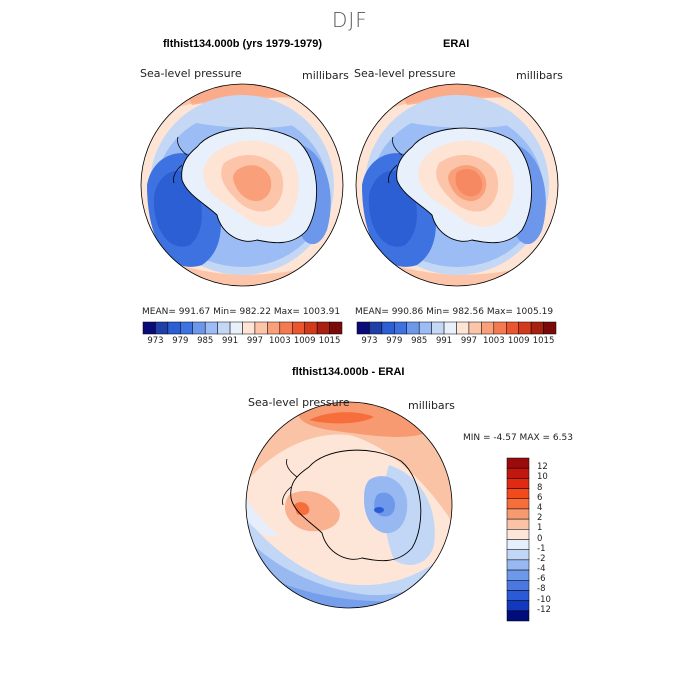 This screenshot has height=700, width=700. What do you see at coordinates (444, 341) in the screenshot?
I see `colorbar-panel2-tick-label: 991` at bounding box center [444, 341].